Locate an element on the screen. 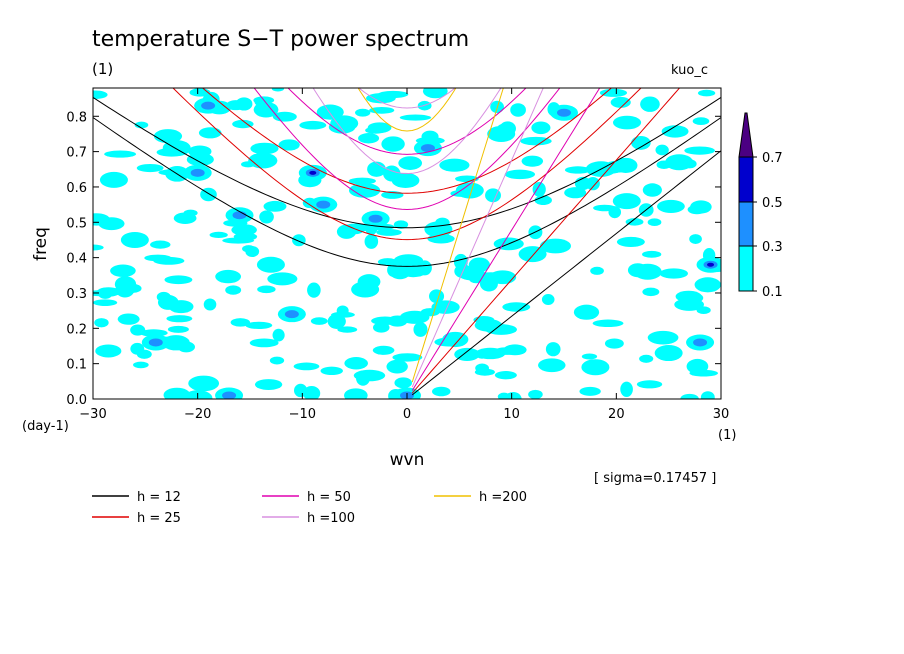  y-axis-unit: (day-1) is located at coordinates (45, 426).